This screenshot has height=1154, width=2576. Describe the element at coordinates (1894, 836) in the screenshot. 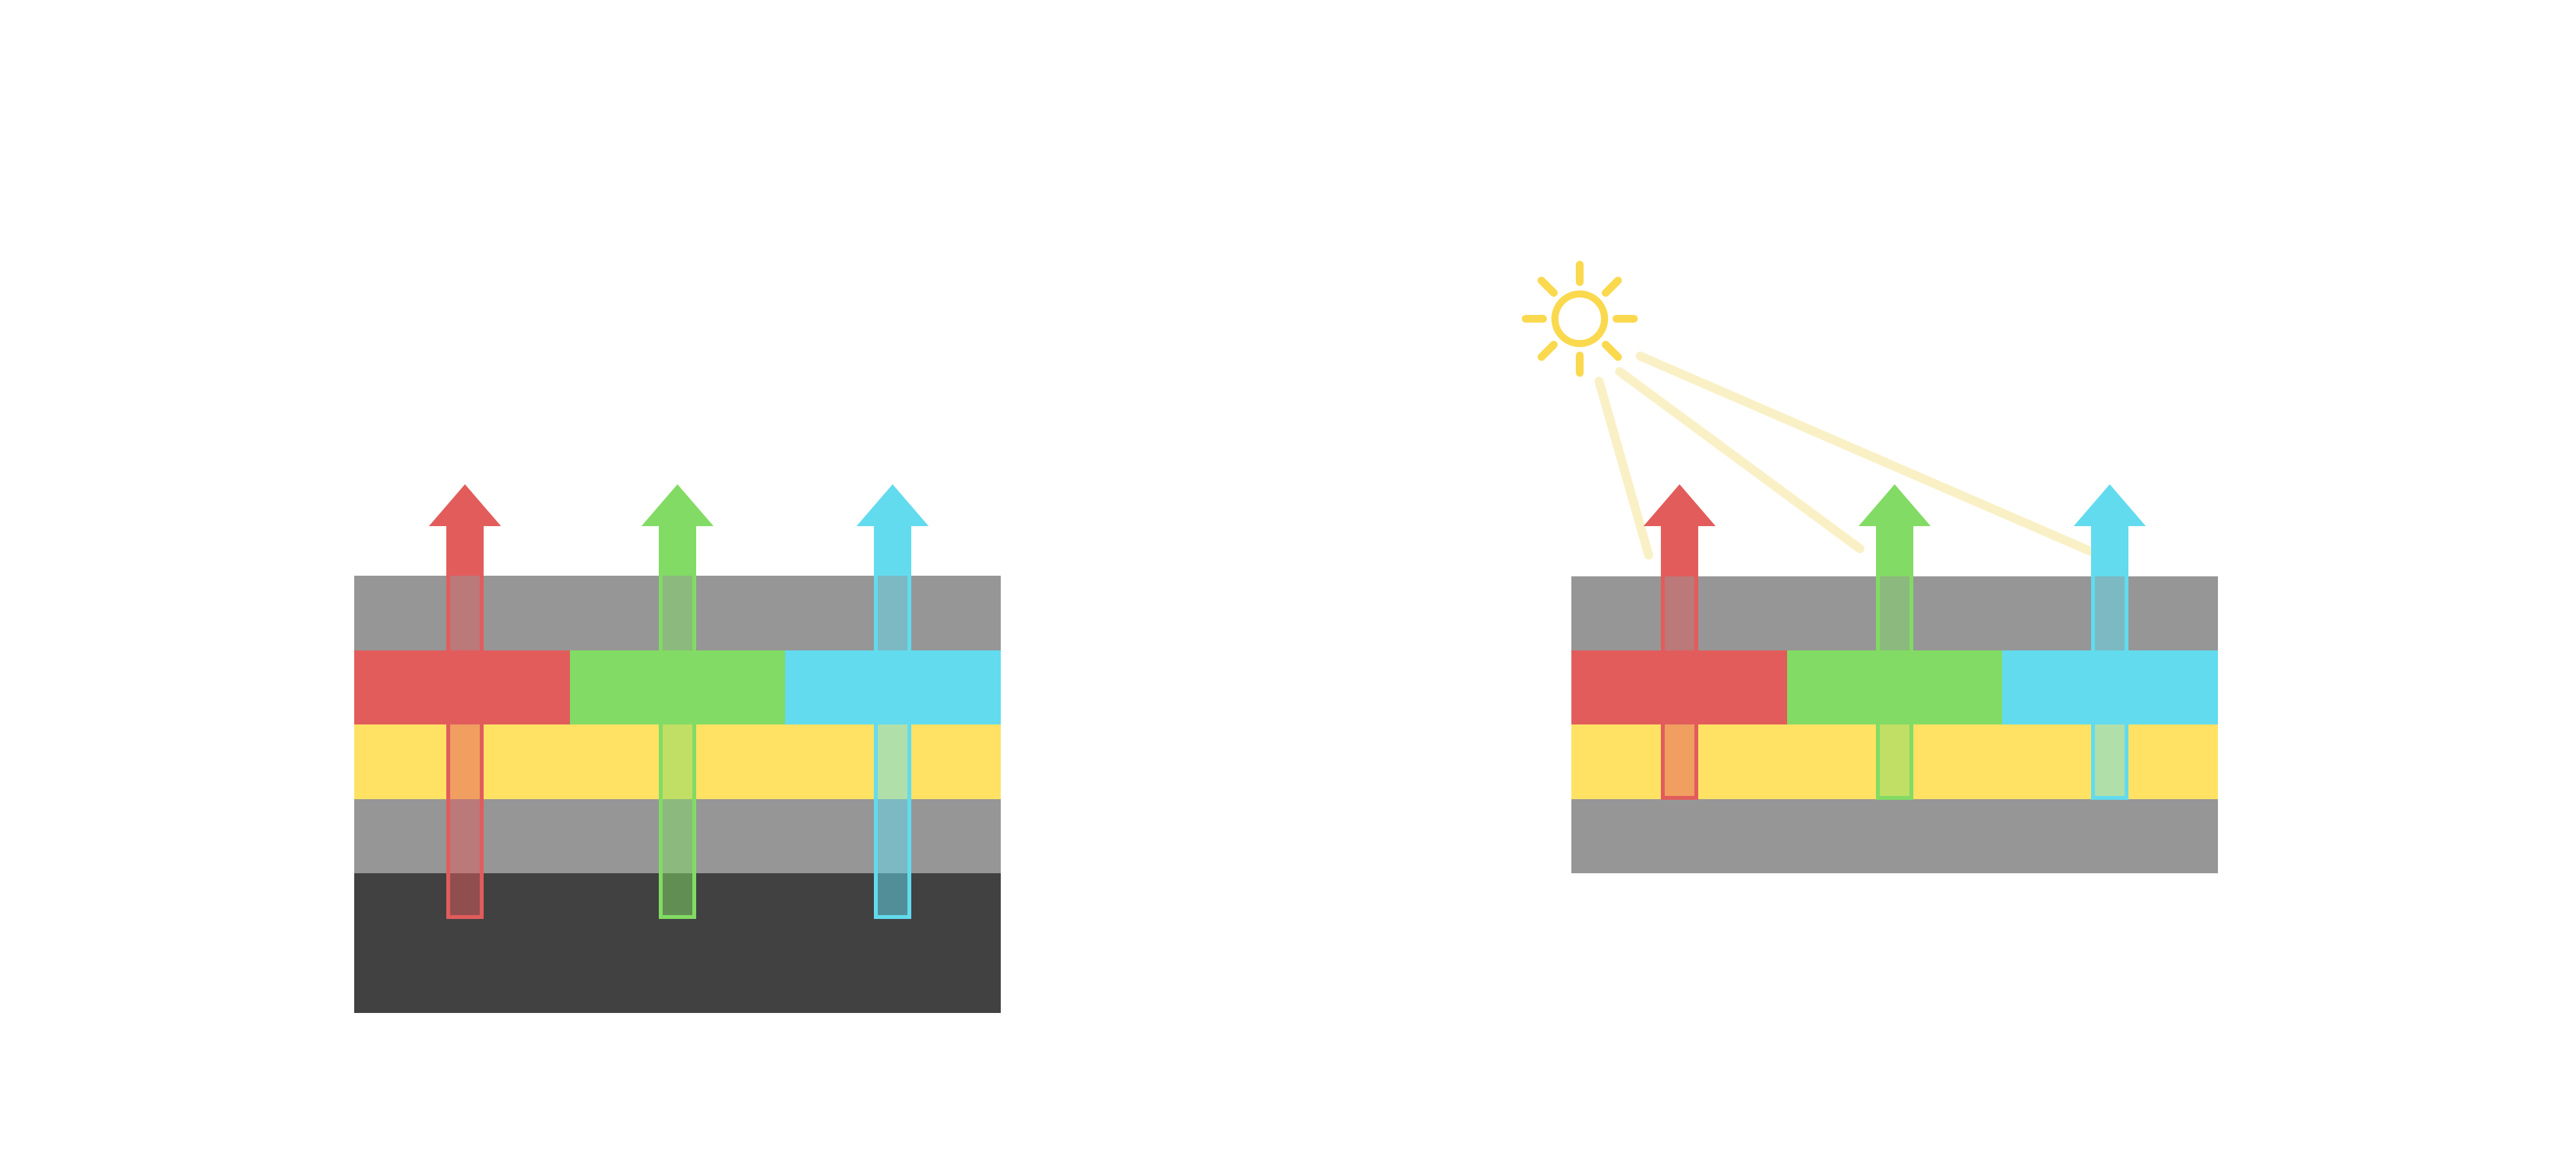

I see `reflector-substrate` at that location.